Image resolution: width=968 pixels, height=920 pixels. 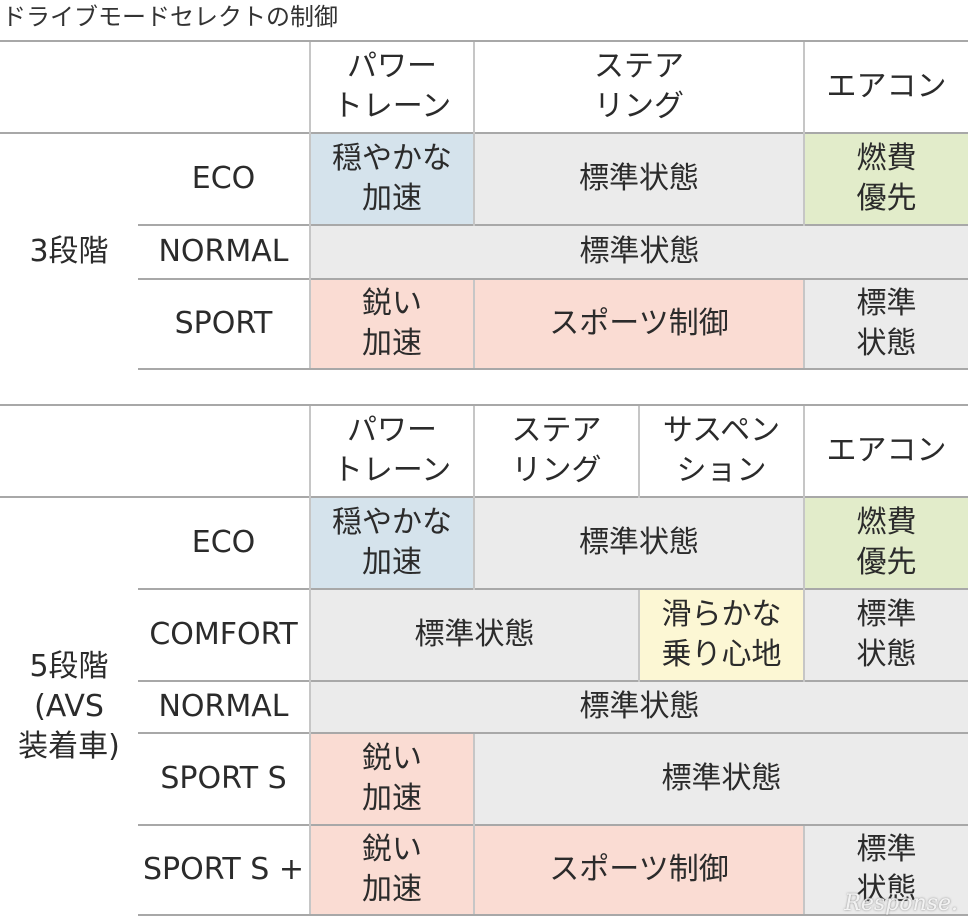 What do you see at coordinates (638, 870) in the screenshot?
I see `sport-s-plus-steering-suspension-cell: スポーツ制御` at bounding box center [638, 870].